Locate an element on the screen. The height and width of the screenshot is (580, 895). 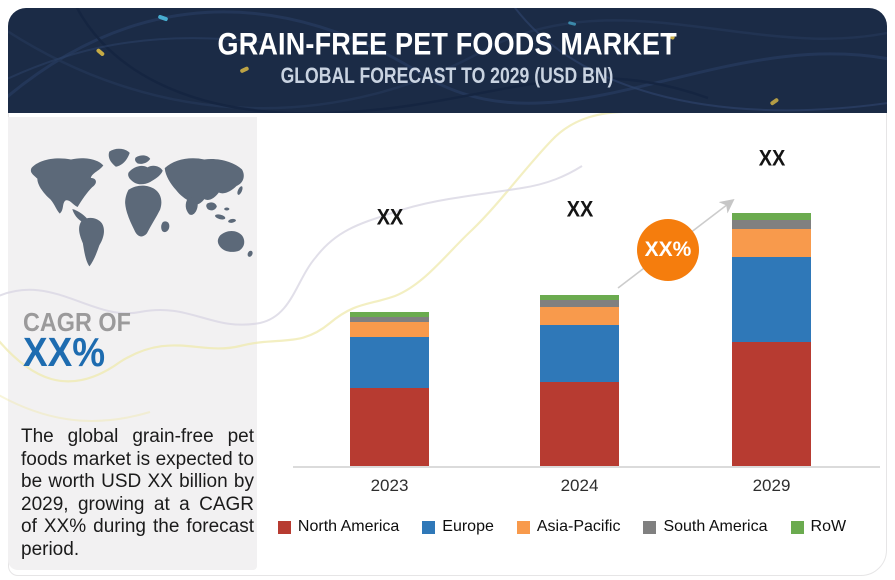
legend-item-south-america: South America is located at coordinates (705, 527).